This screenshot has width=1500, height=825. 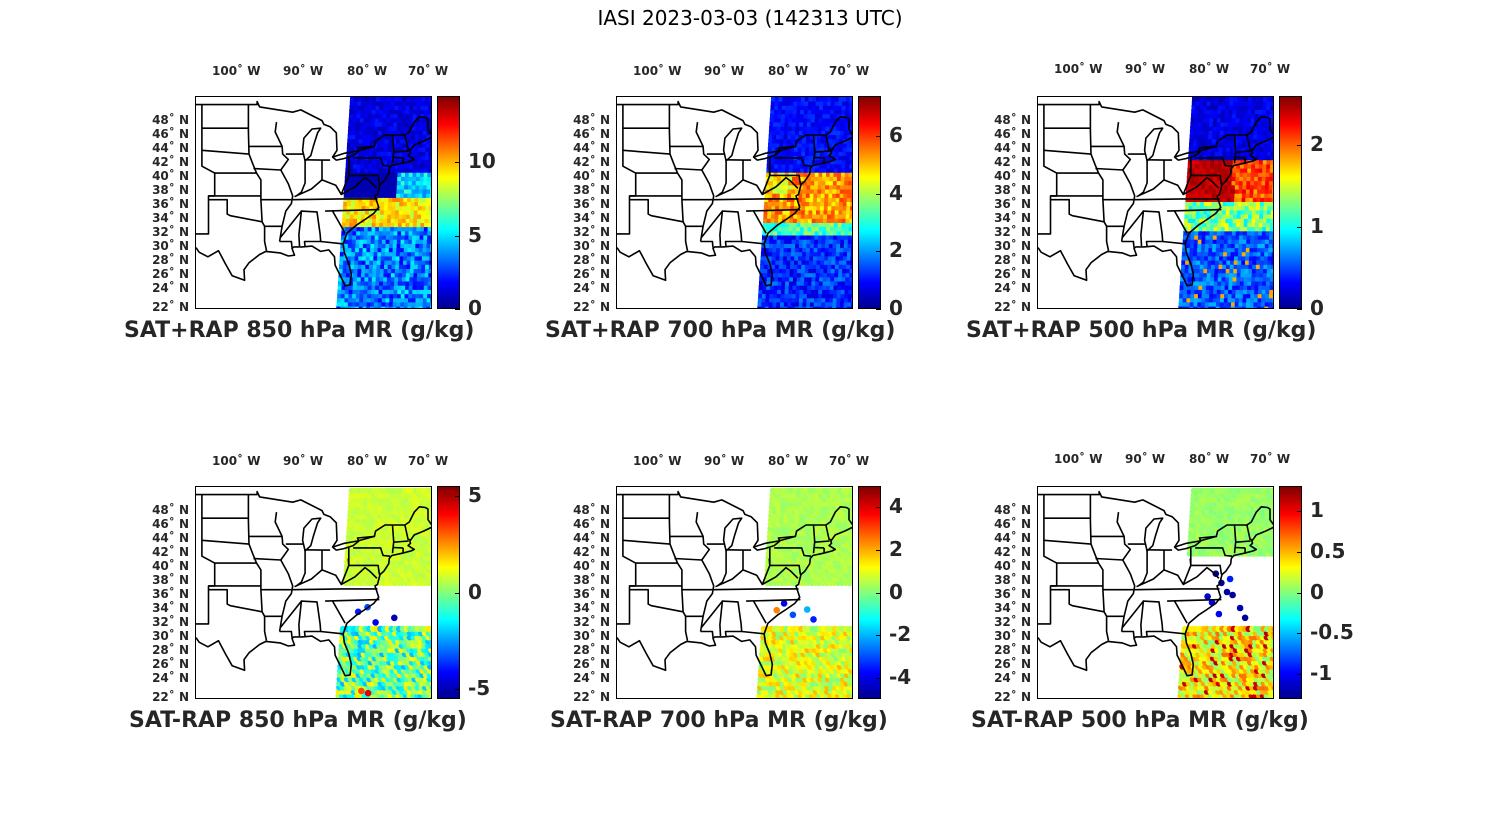 I want to click on colorbar-tick-label: -2, so click(x=900, y=634).